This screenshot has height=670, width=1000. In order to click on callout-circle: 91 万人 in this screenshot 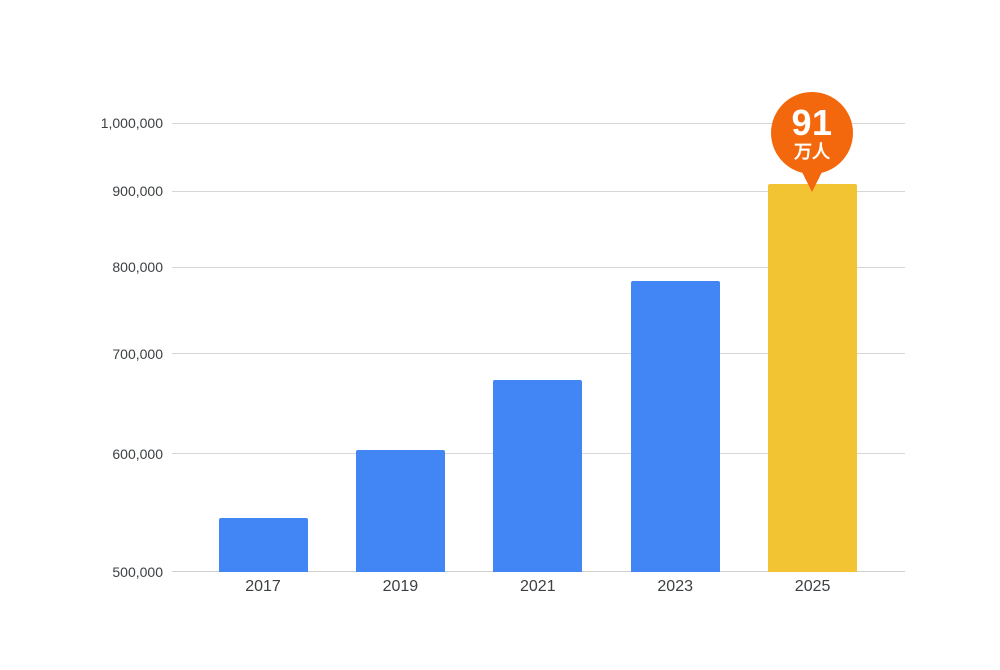, I will do `click(812, 133)`.